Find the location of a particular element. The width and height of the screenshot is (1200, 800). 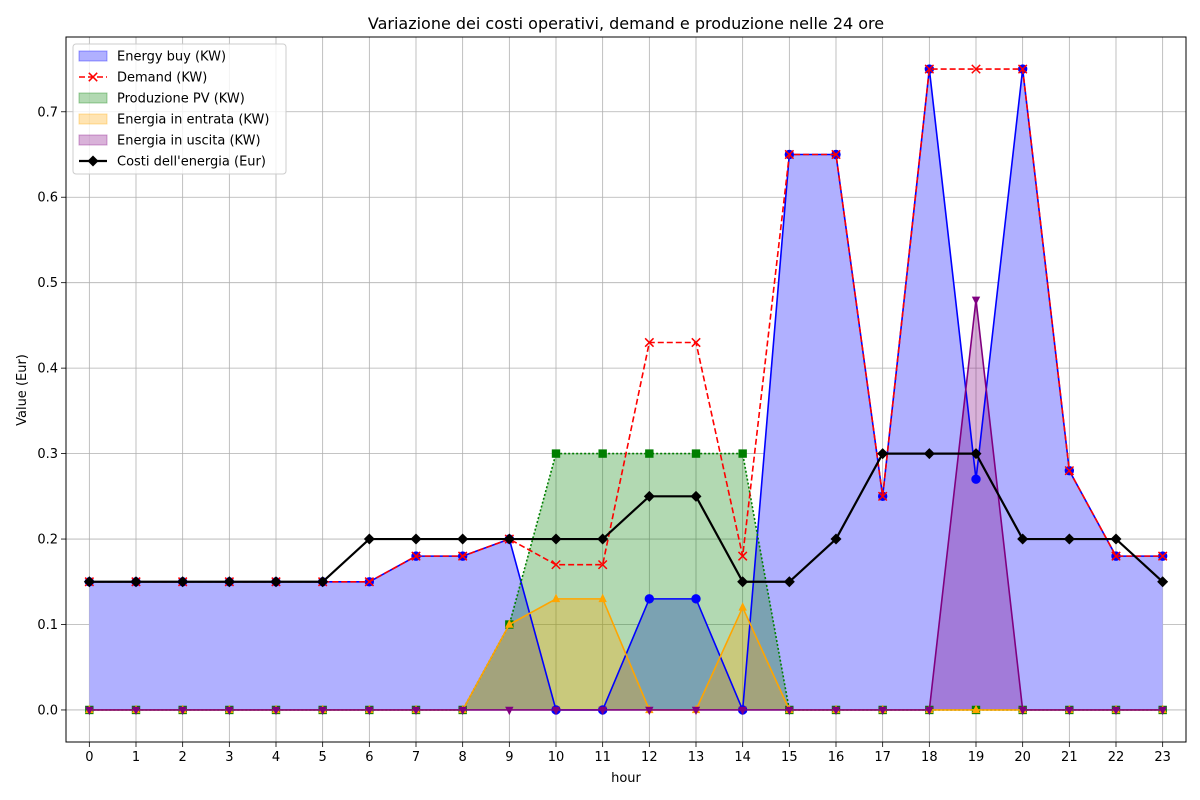

x-tick-label: 18 is located at coordinates (929, 757).